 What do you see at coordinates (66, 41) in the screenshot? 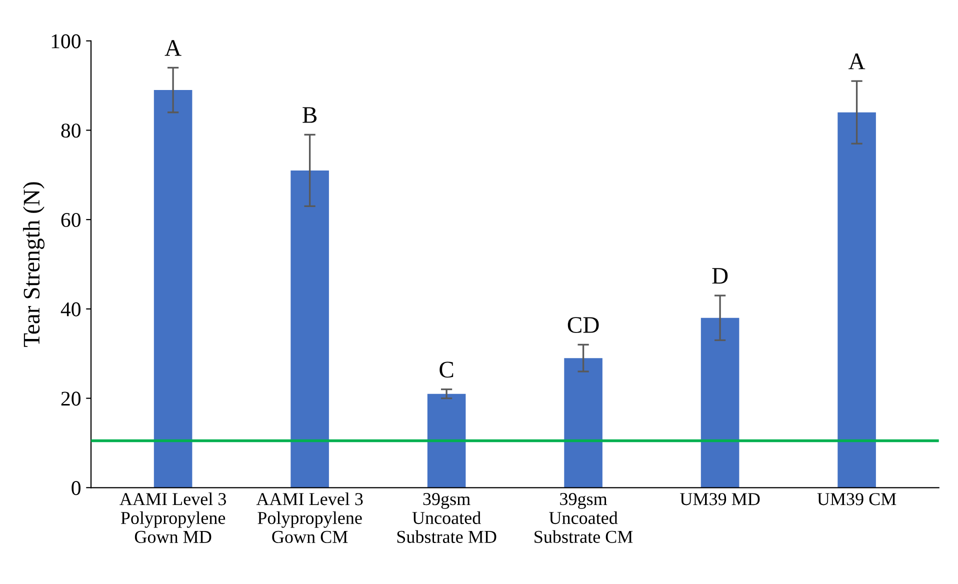
I see `y-tick-label: 100` at bounding box center [66, 41].